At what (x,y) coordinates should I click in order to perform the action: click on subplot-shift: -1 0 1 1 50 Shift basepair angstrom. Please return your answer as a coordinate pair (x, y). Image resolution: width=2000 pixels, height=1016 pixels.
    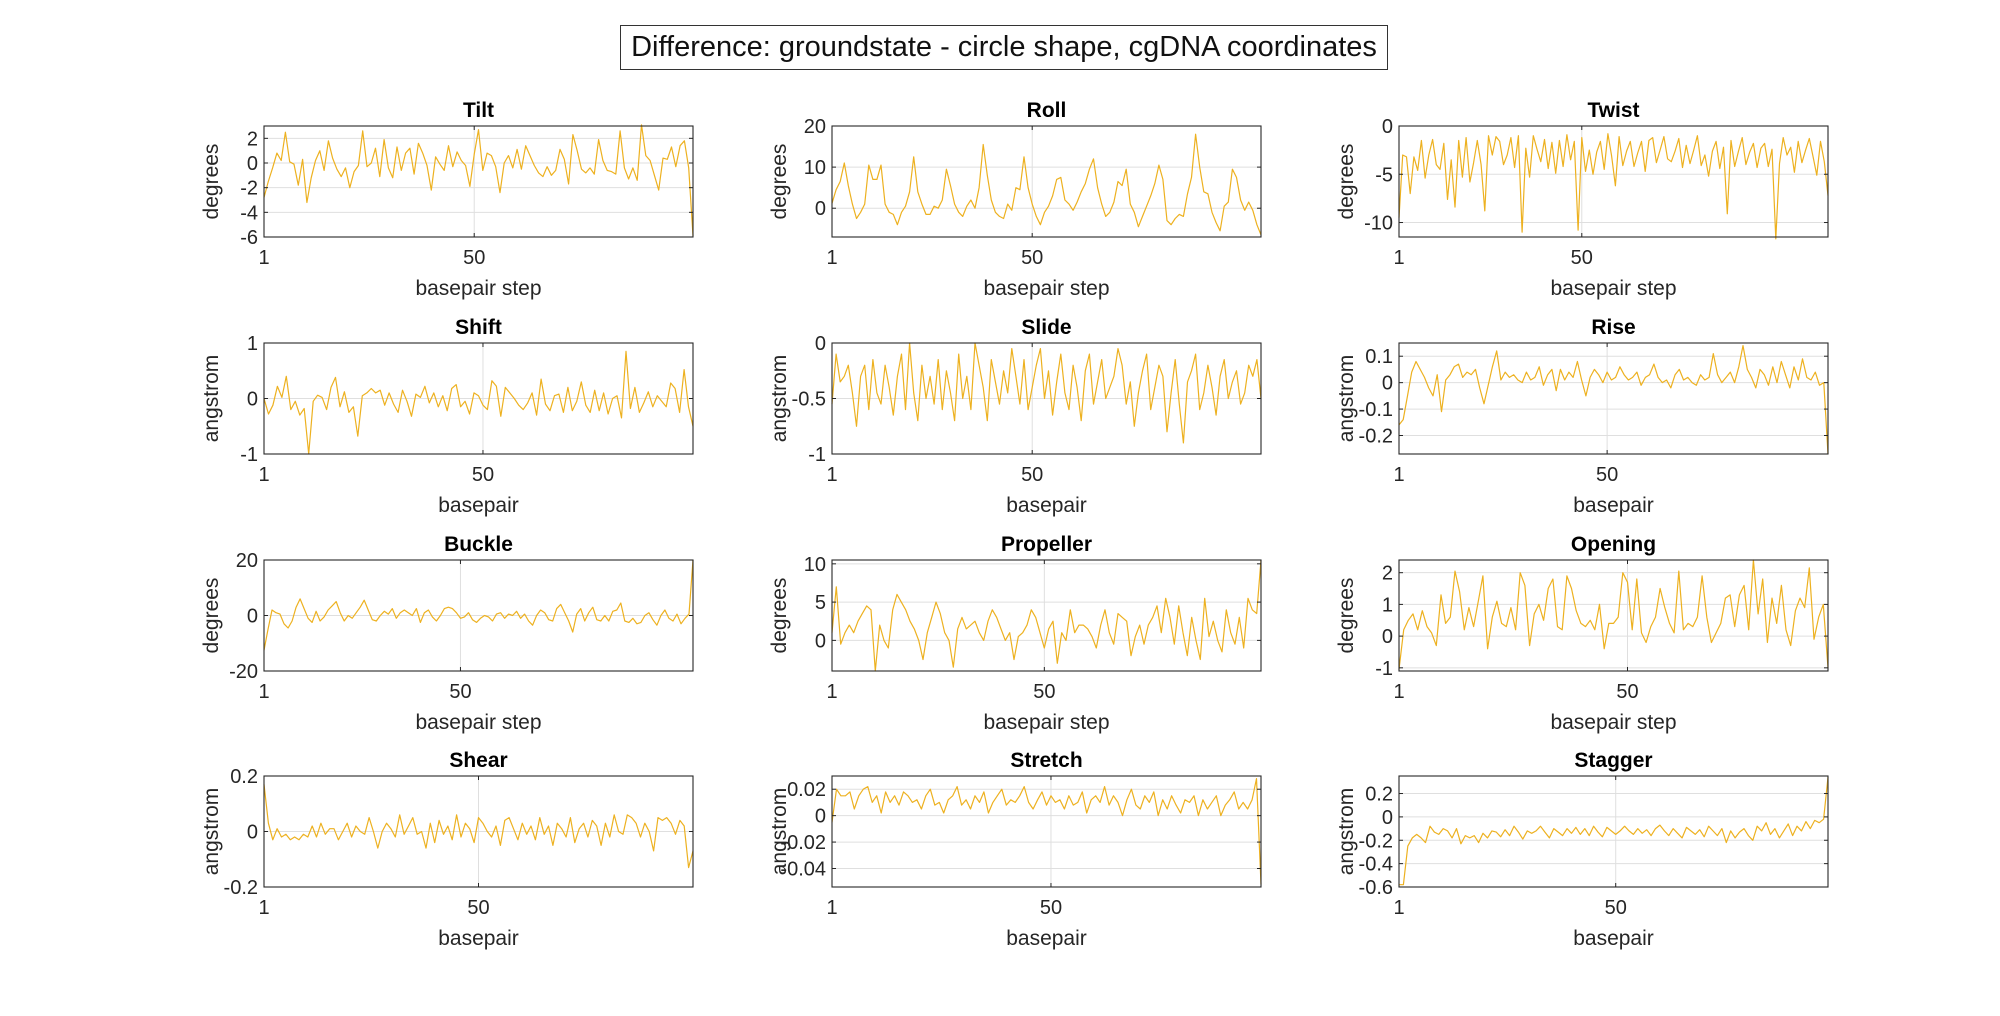
    Looking at the image, I should click on (447, 416).